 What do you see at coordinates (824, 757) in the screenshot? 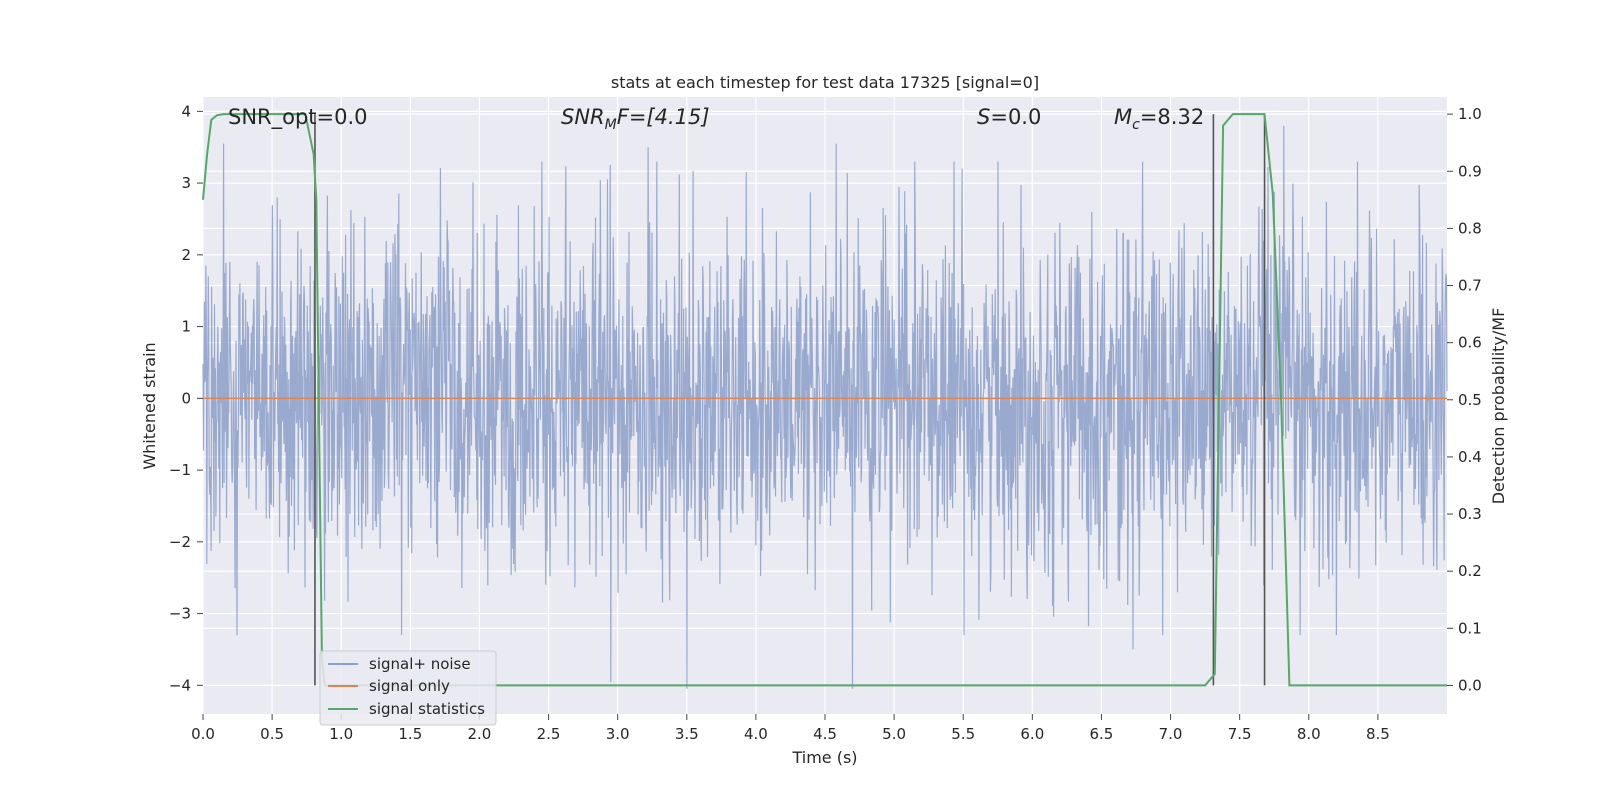
I see `x-axis-label: Time (s)` at bounding box center [824, 757].